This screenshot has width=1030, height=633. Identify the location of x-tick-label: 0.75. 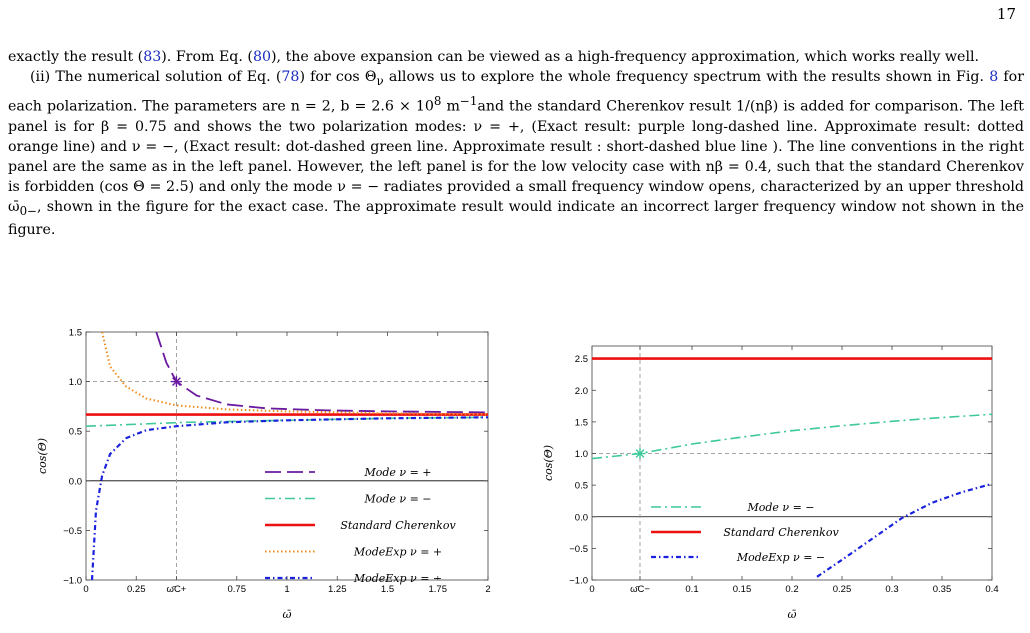
(237, 589).